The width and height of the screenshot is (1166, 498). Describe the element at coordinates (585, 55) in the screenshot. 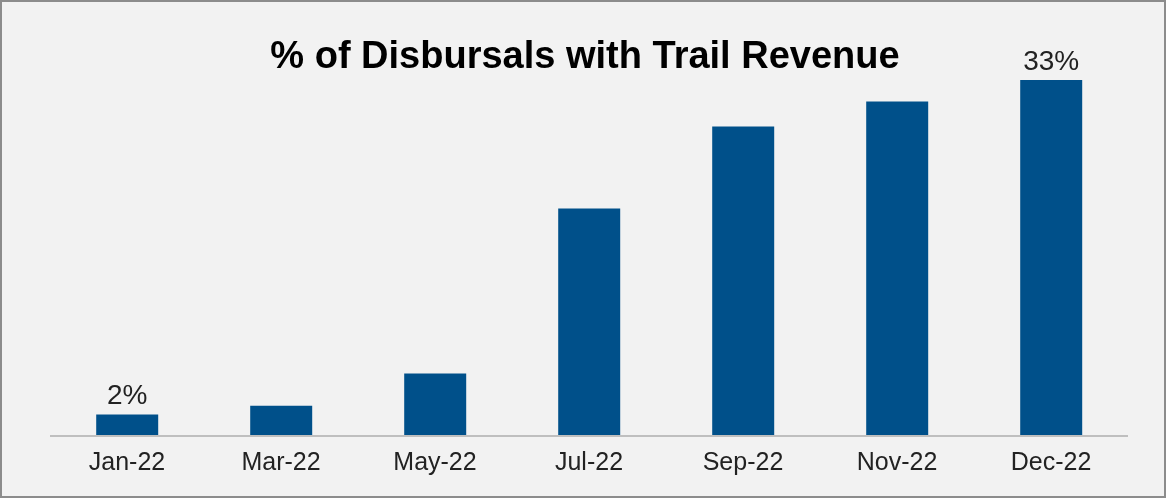

I see `chart-title: % of Disbursals with Trail Revenue` at that location.